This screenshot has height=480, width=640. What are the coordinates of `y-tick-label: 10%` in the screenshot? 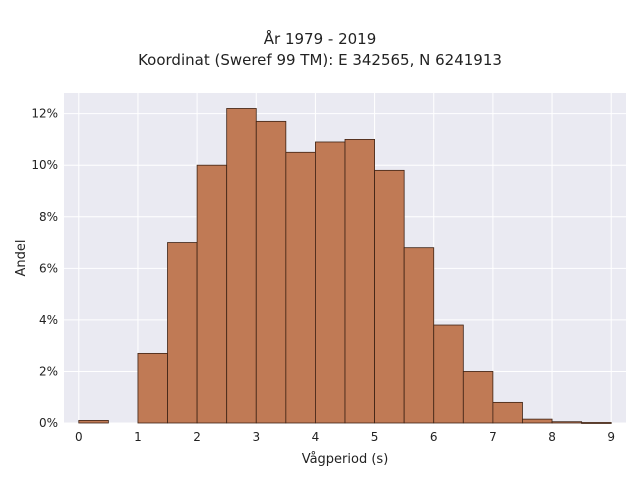 It's located at (44, 165).